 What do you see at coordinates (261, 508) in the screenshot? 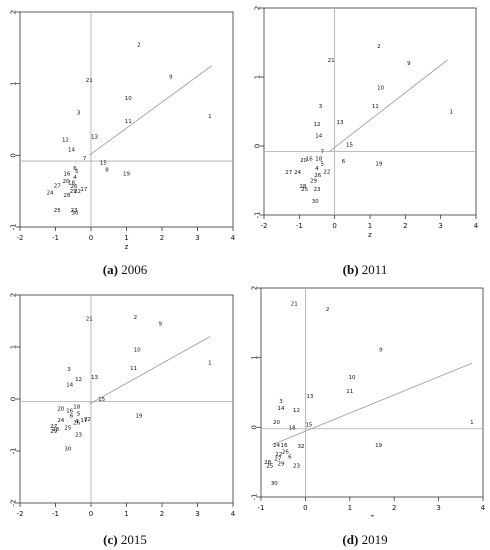
I see `x-tick-label: -1` at bounding box center [261, 508].